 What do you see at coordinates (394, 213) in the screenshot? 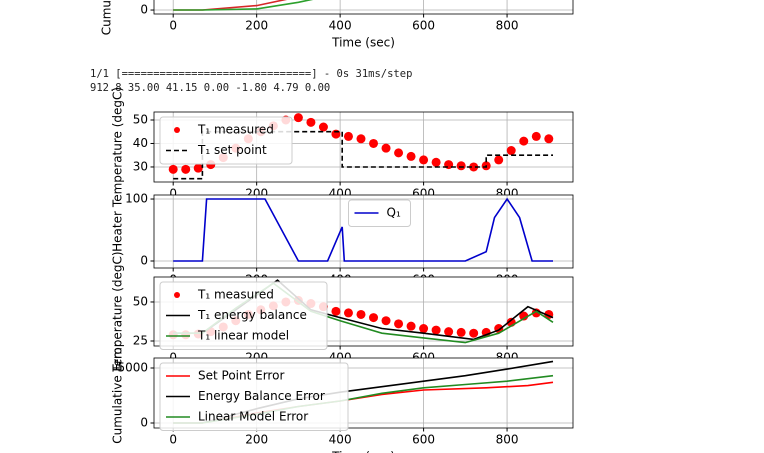
I see `legend-label: Q₁` at bounding box center [394, 213].